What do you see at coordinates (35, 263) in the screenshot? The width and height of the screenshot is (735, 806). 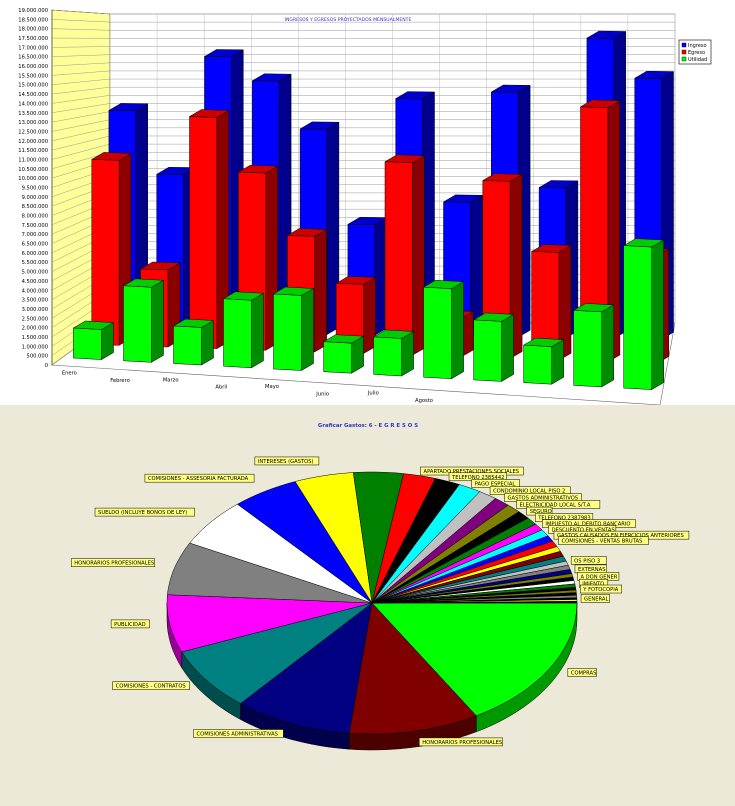 I see `y-tick-label: 5.500.000` at bounding box center [35, 263].